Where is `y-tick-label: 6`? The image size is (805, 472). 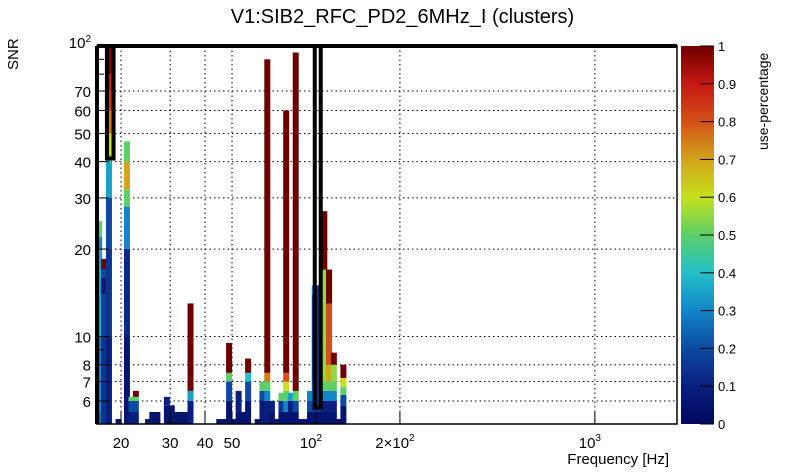
y-tick-label: 6 is located at coordinates (87, 402).